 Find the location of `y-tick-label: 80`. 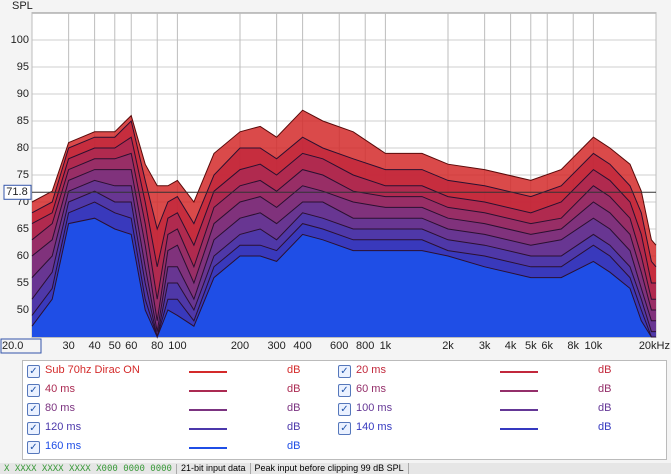

y-tick-label: 80 is located at coordinates (23, 148).